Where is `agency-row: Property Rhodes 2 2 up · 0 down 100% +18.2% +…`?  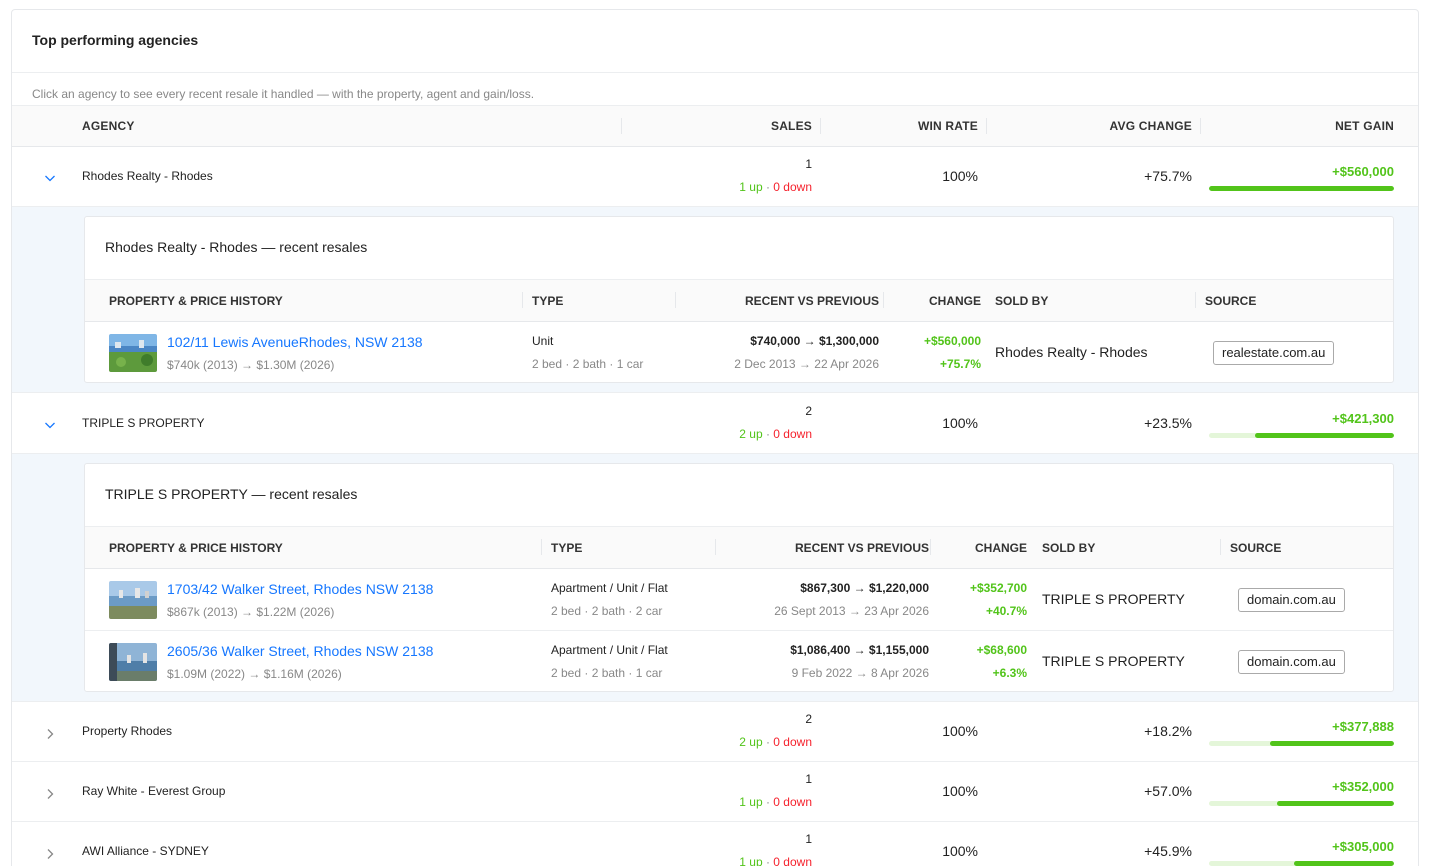 agency-row: Property Rhodes 2 2 up · 0 down 100% +18.2% +… is located at coordinates (715, 732).